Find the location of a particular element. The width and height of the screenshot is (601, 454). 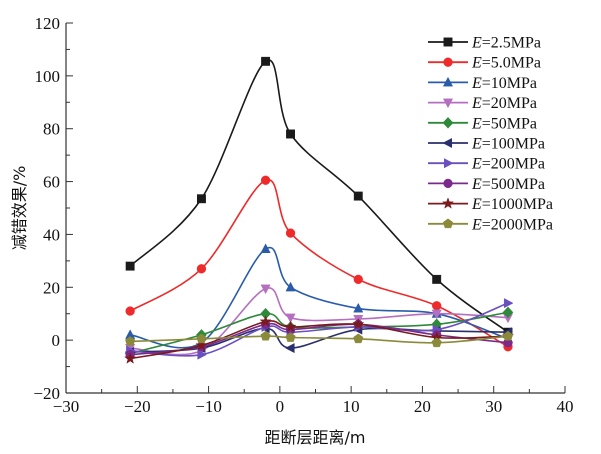

legend-label: E=1000MPa is located at coordinates (512, 204).